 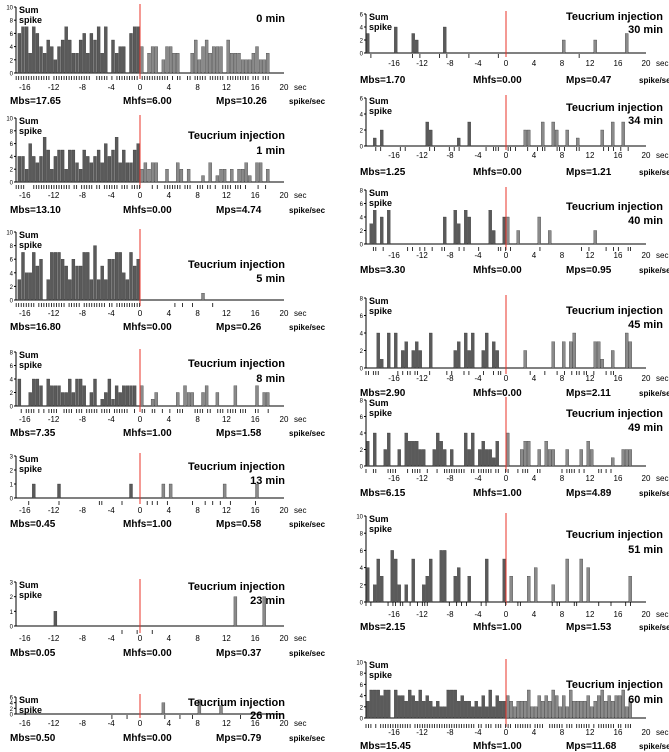 What do you see at coordinates (33, 433) in the screenshot?
I see `mbs-stat: Mbs=7.35` at bounding box center [33, 433].